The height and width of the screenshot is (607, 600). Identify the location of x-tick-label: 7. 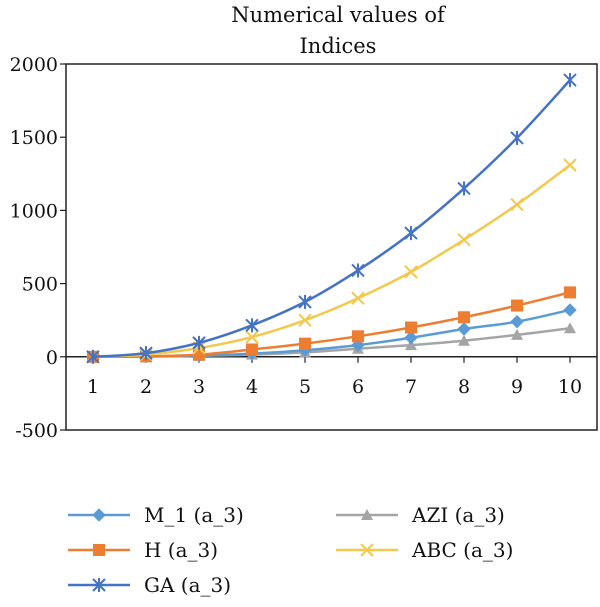
(411, 387).